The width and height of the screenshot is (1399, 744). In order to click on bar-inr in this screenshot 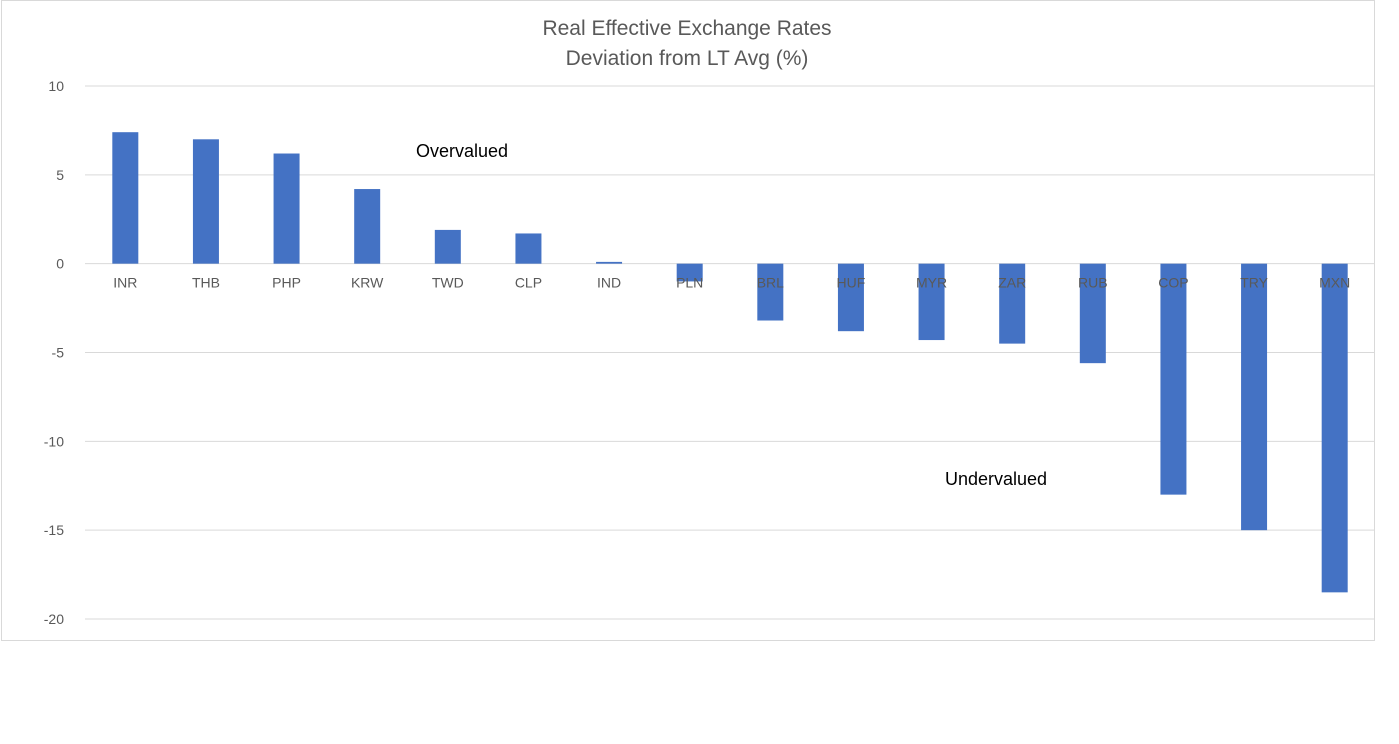, I will do `click(125, 198)`.